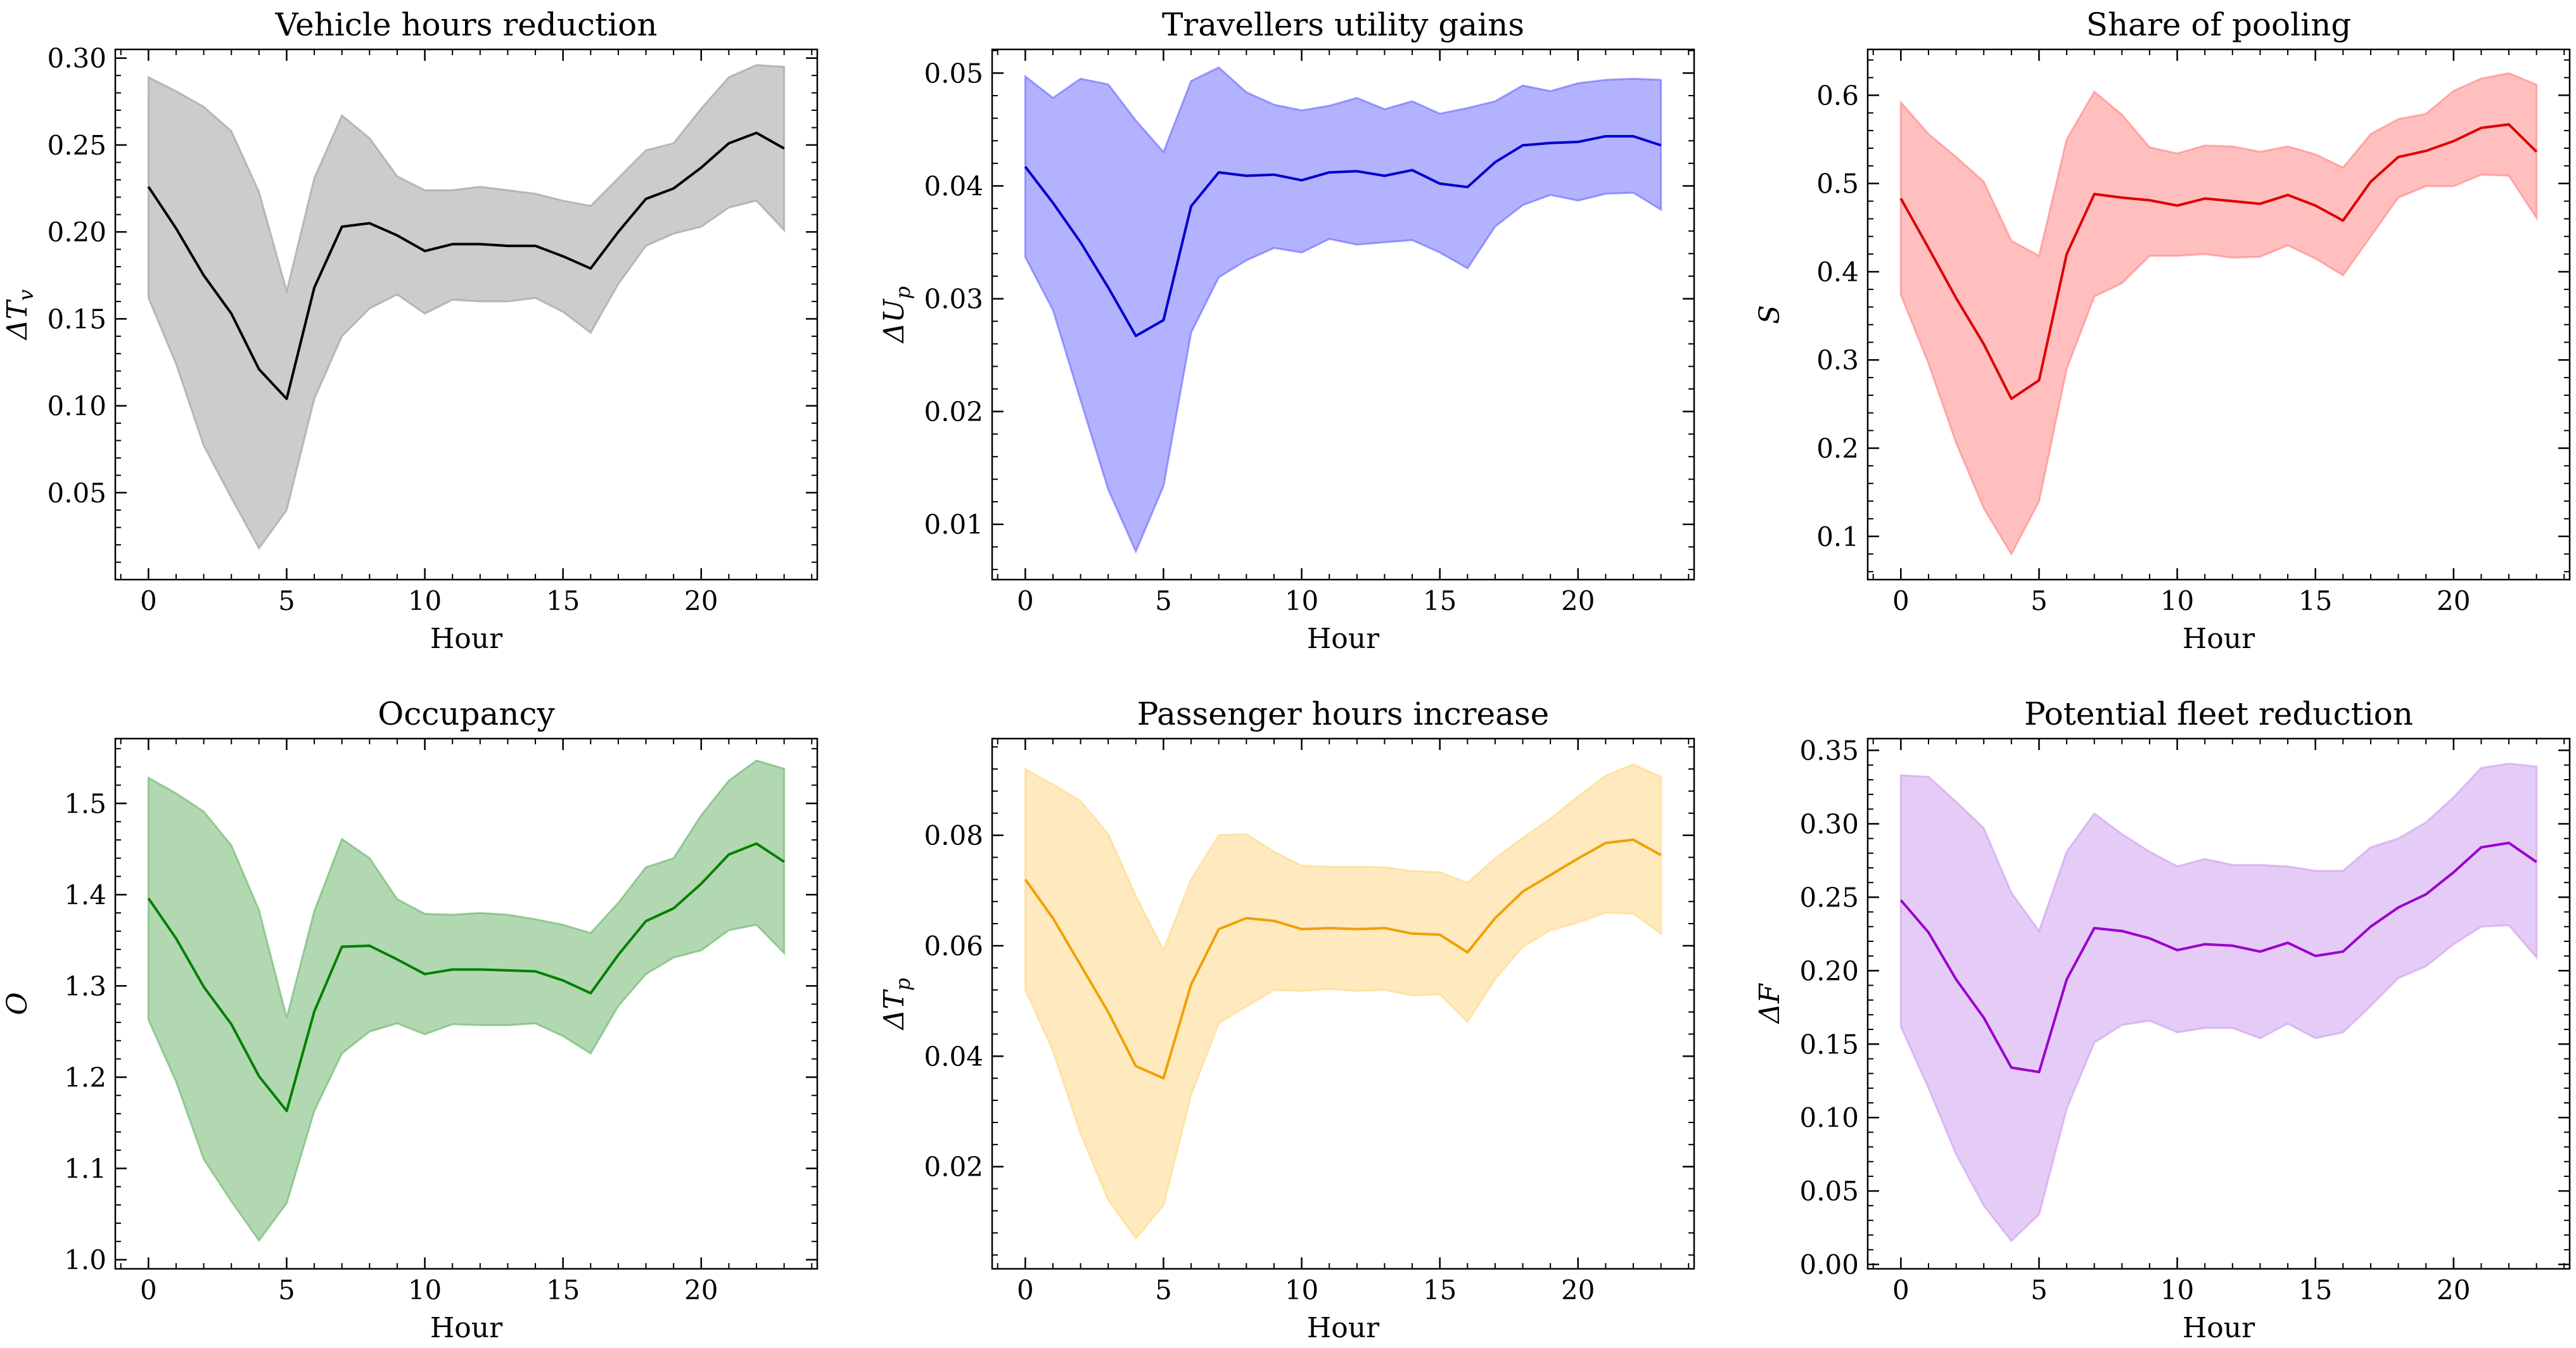  Describe the element at coordinates (85, 1260) in the screenshot. I see `y-tick-label: 1.0` at that location.